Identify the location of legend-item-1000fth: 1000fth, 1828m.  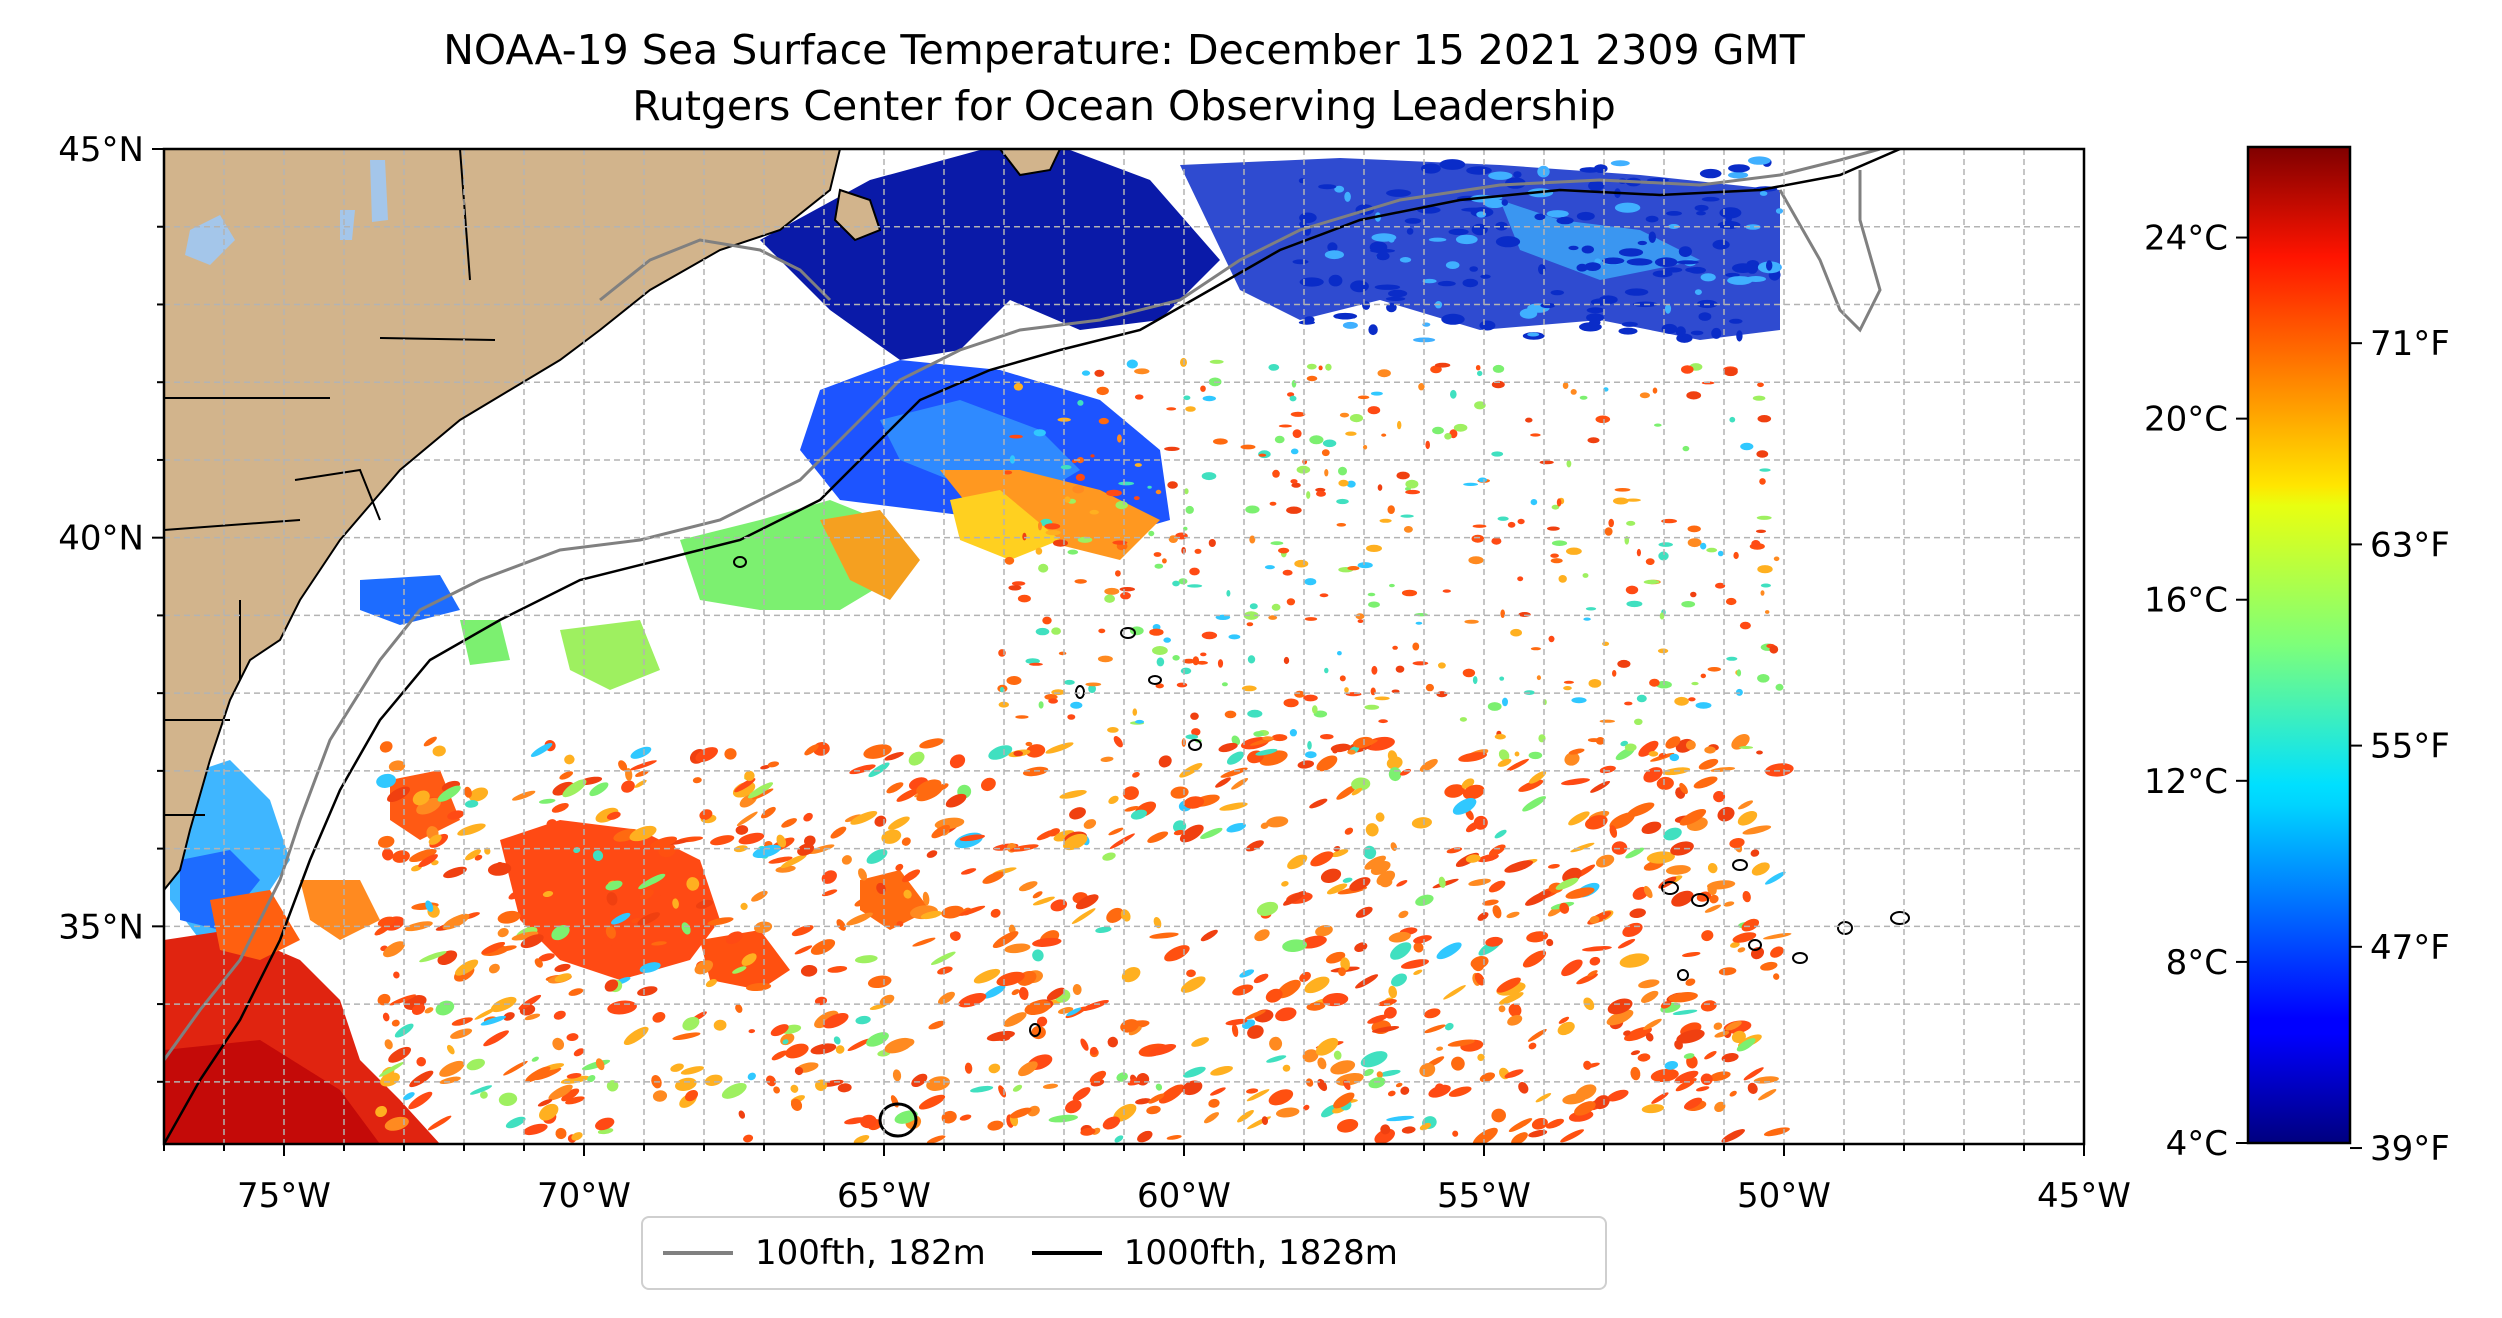
(1214, 1253).